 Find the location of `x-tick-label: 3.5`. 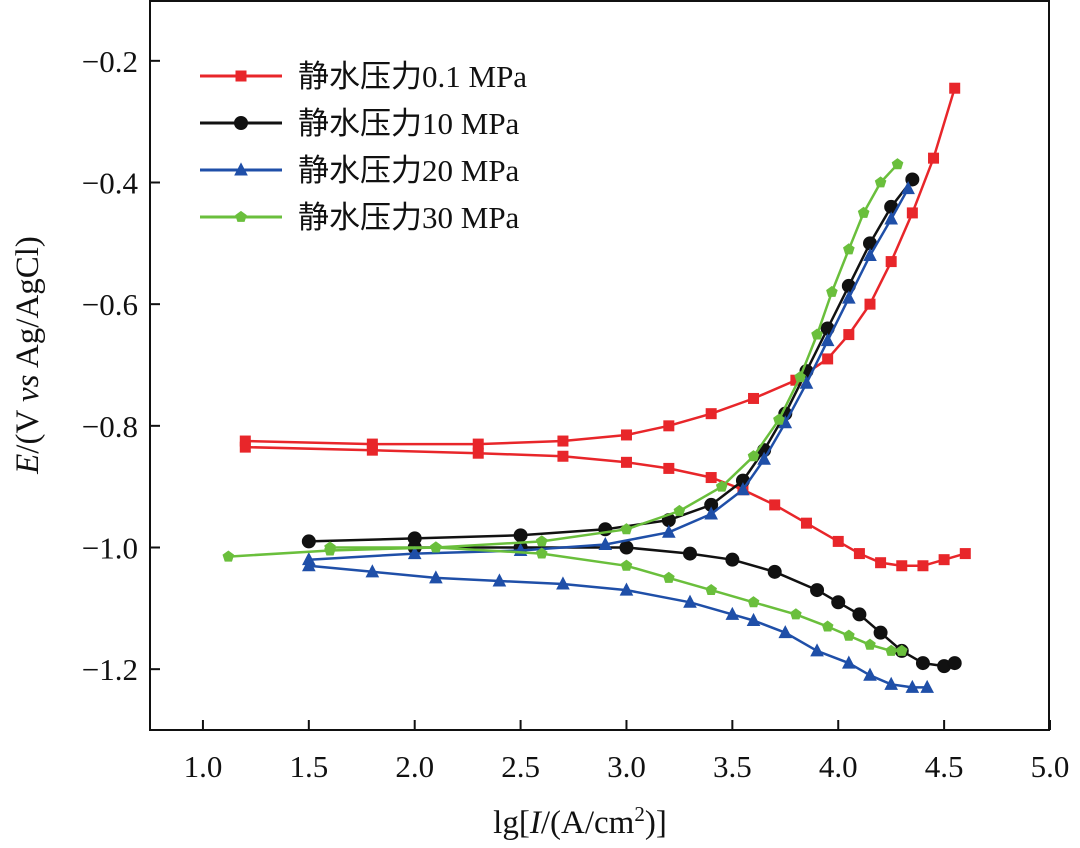

x-tick-label: 3.5 is located at coordinates (732, 766).